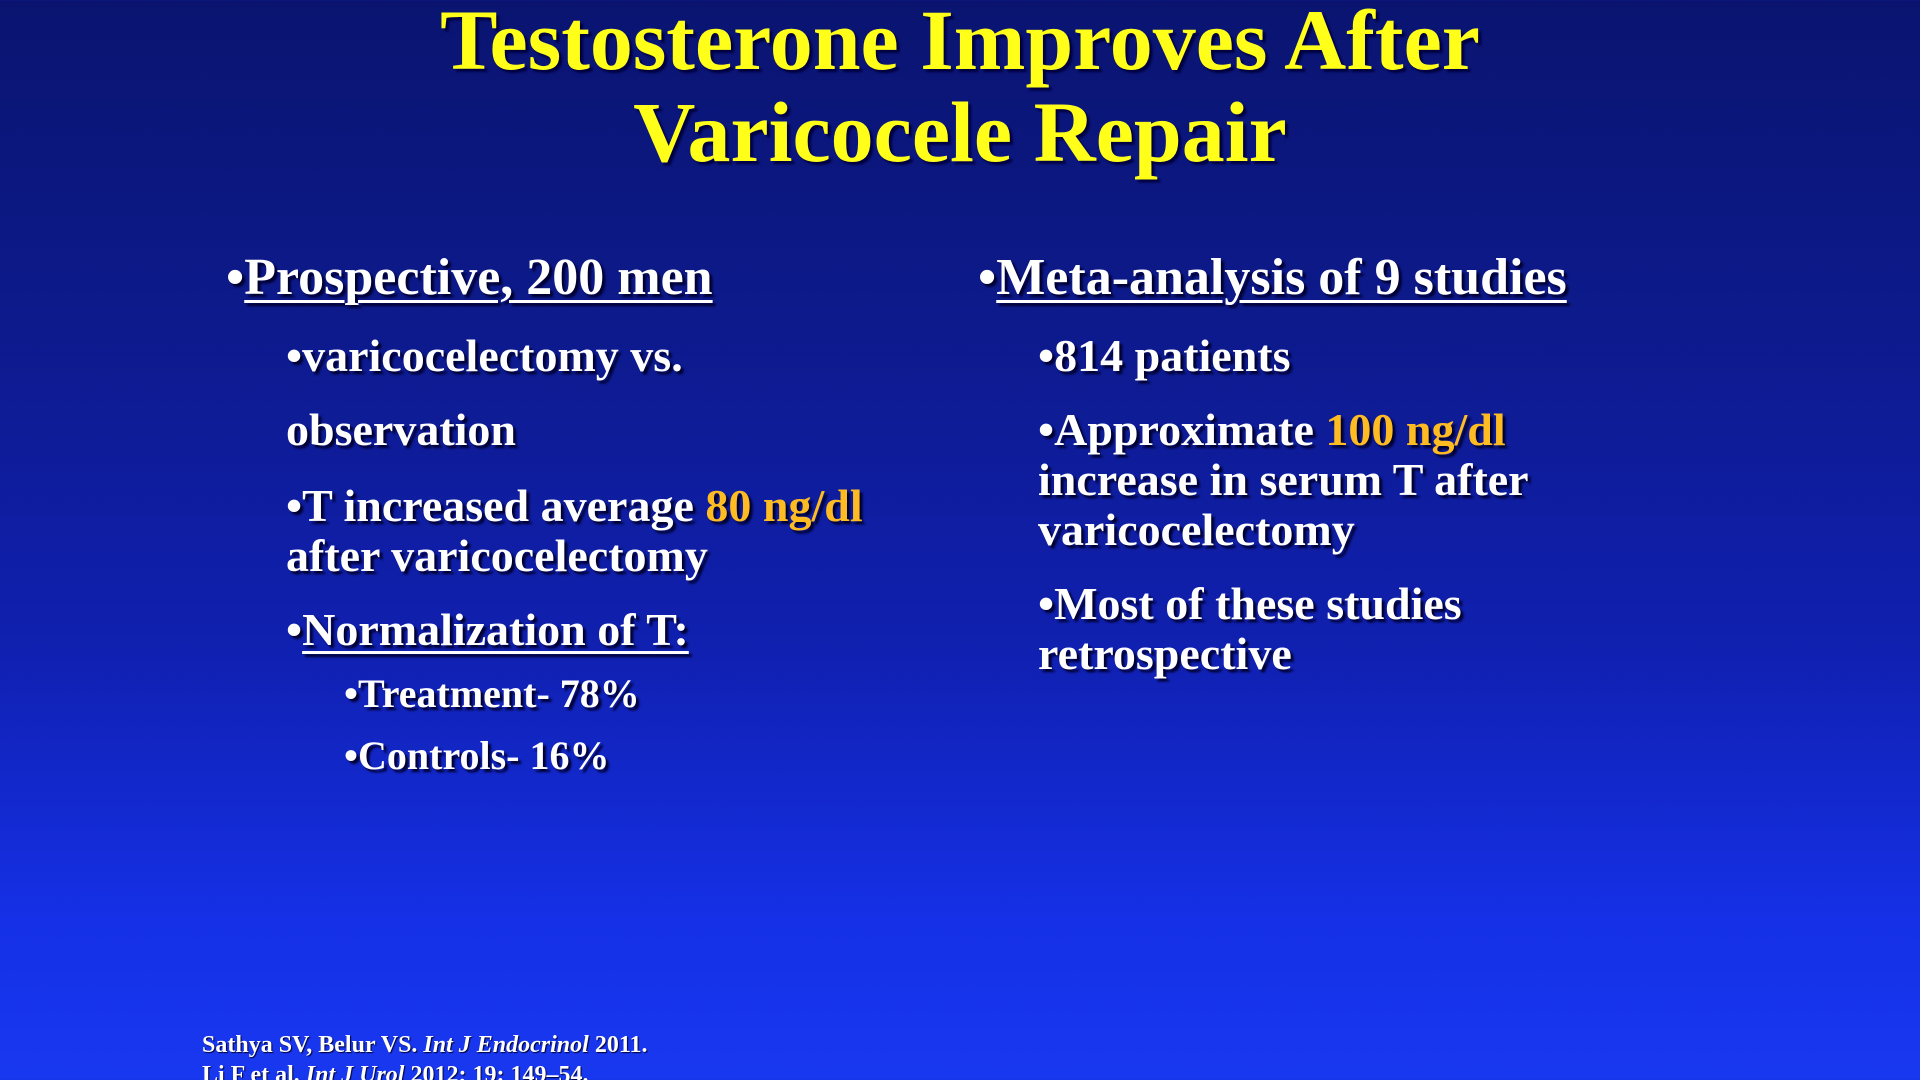 The height and width of the screenshot is (1080, 1920). What do you see at coordinates (495, 629) in the screenshot?
I see `left-item-3-text: Normalization of T:` at bounding box center [495, 629].